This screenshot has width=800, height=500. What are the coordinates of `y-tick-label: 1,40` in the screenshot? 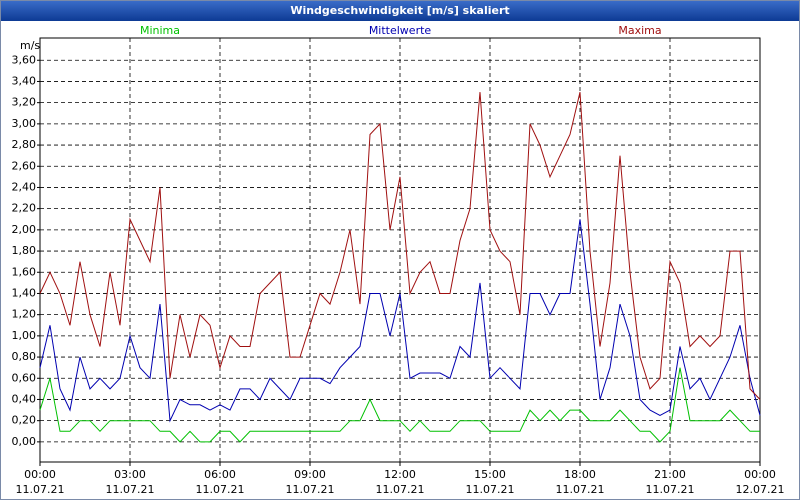 It's located at (24, 292).